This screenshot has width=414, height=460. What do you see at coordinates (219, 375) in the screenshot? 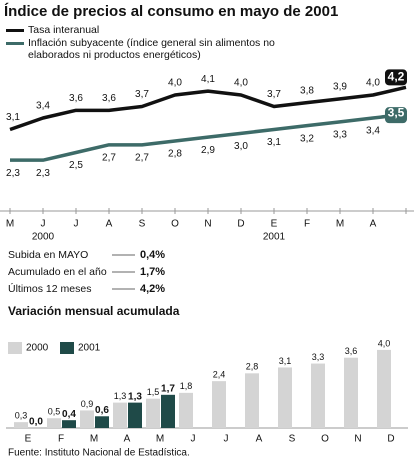
I see `value-label: 2,4` at bounding box center [219, 375].